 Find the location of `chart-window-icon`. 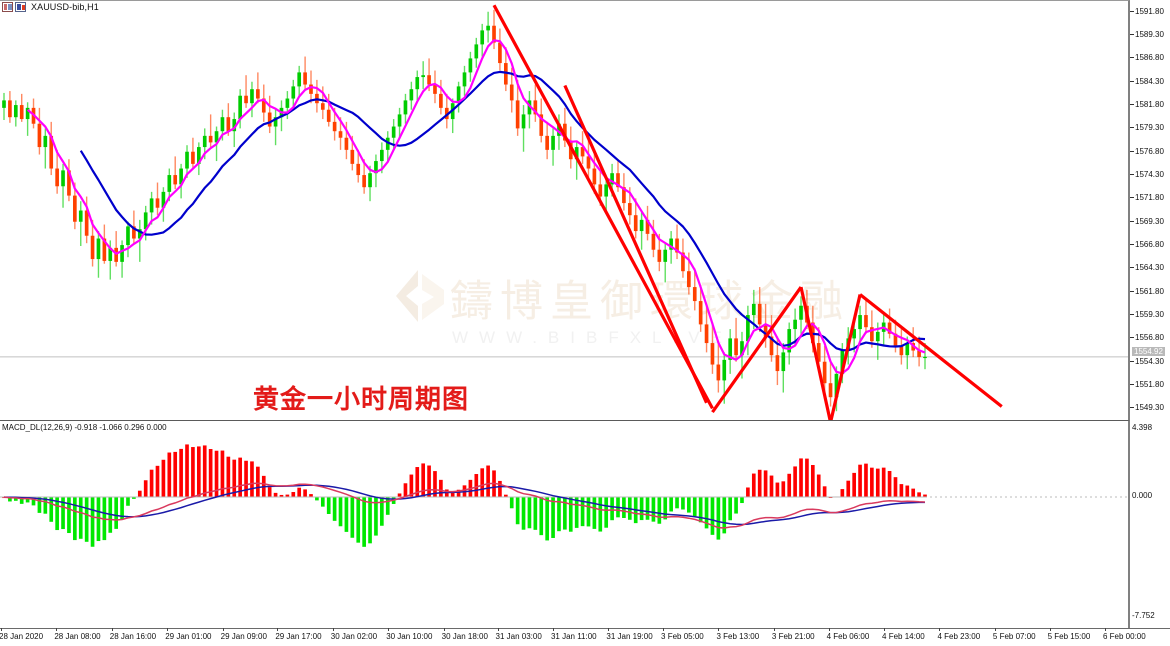

chart-window-icon is located at coordinates (7, 7).